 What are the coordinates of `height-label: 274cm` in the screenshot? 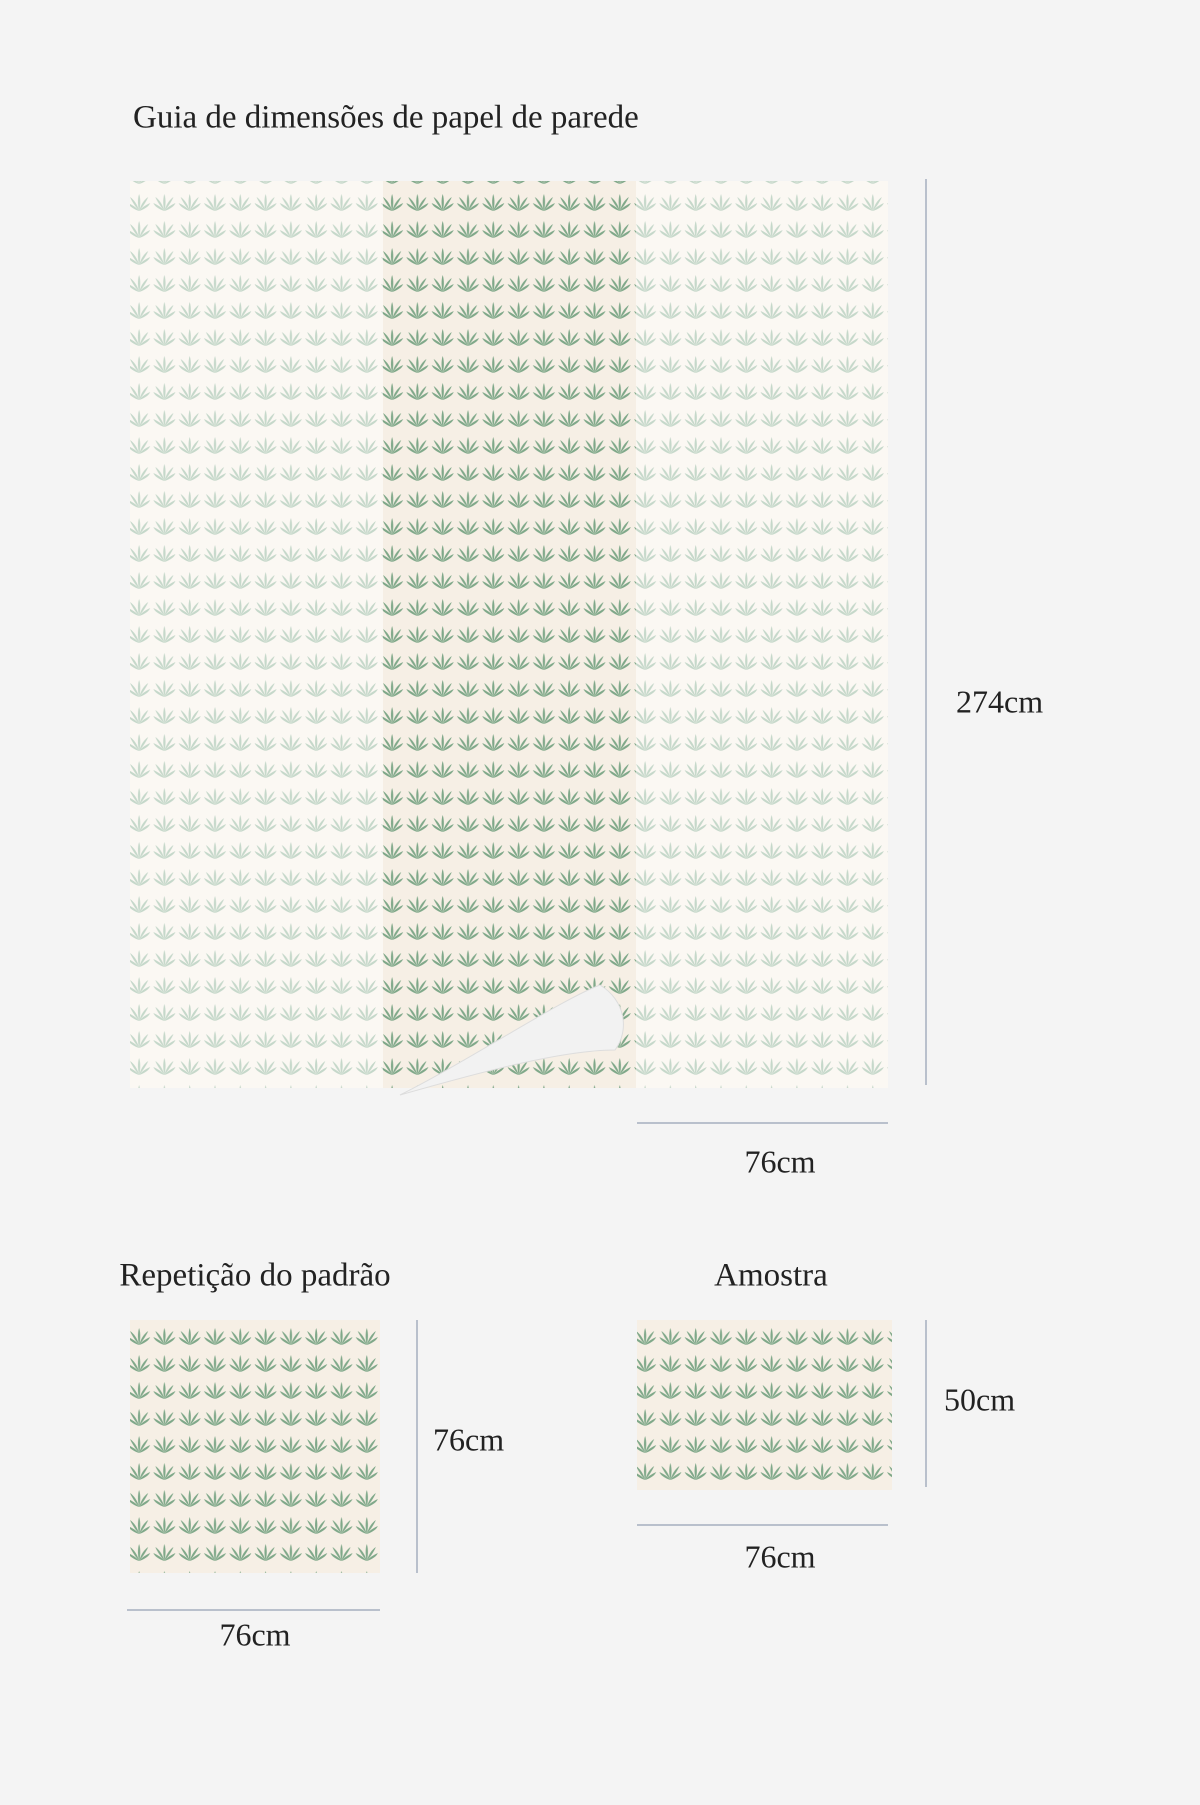 It's located at (999, 701).